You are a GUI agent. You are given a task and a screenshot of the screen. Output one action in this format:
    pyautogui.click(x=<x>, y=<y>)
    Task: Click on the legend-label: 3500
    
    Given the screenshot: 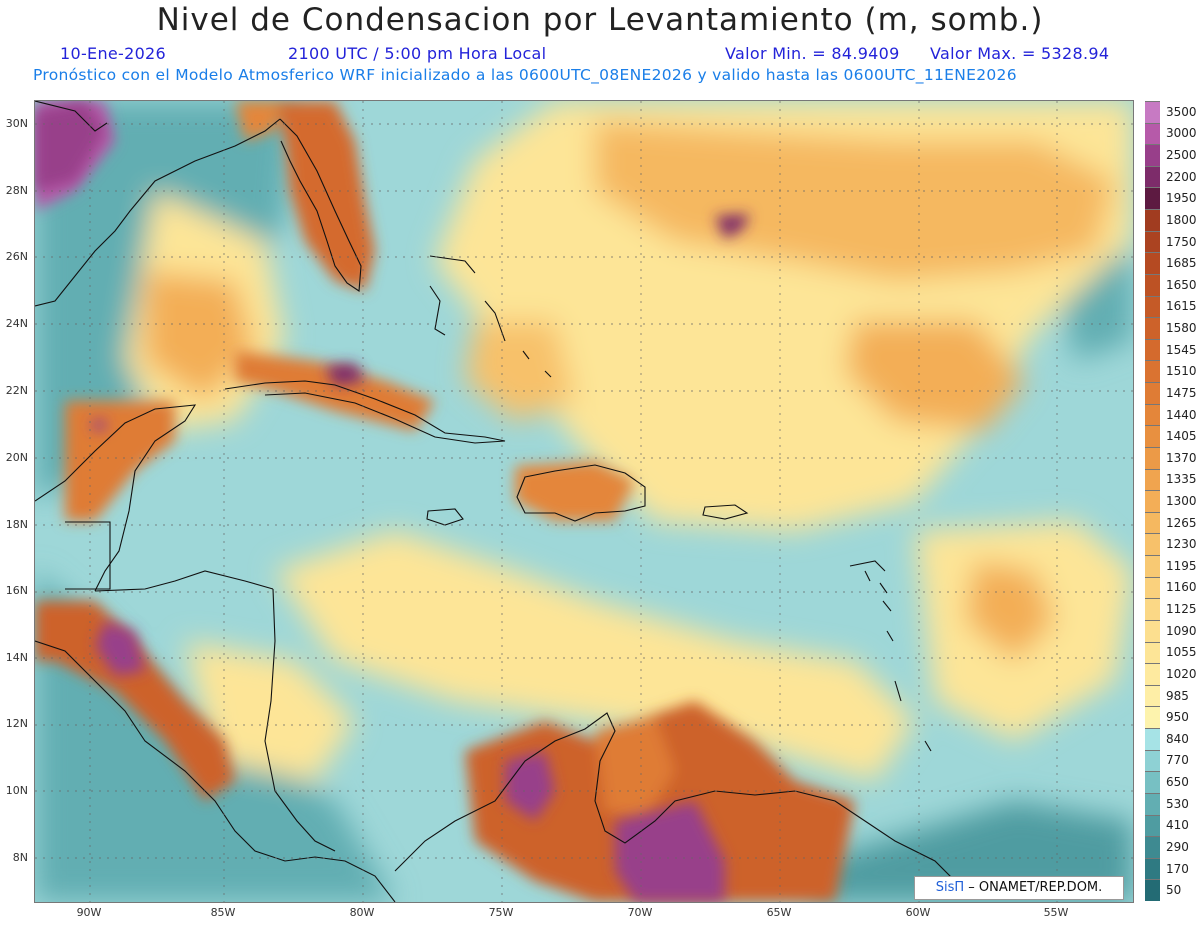 What is the action you would take?
    pyautogui.click(x=1181, y=111)
    